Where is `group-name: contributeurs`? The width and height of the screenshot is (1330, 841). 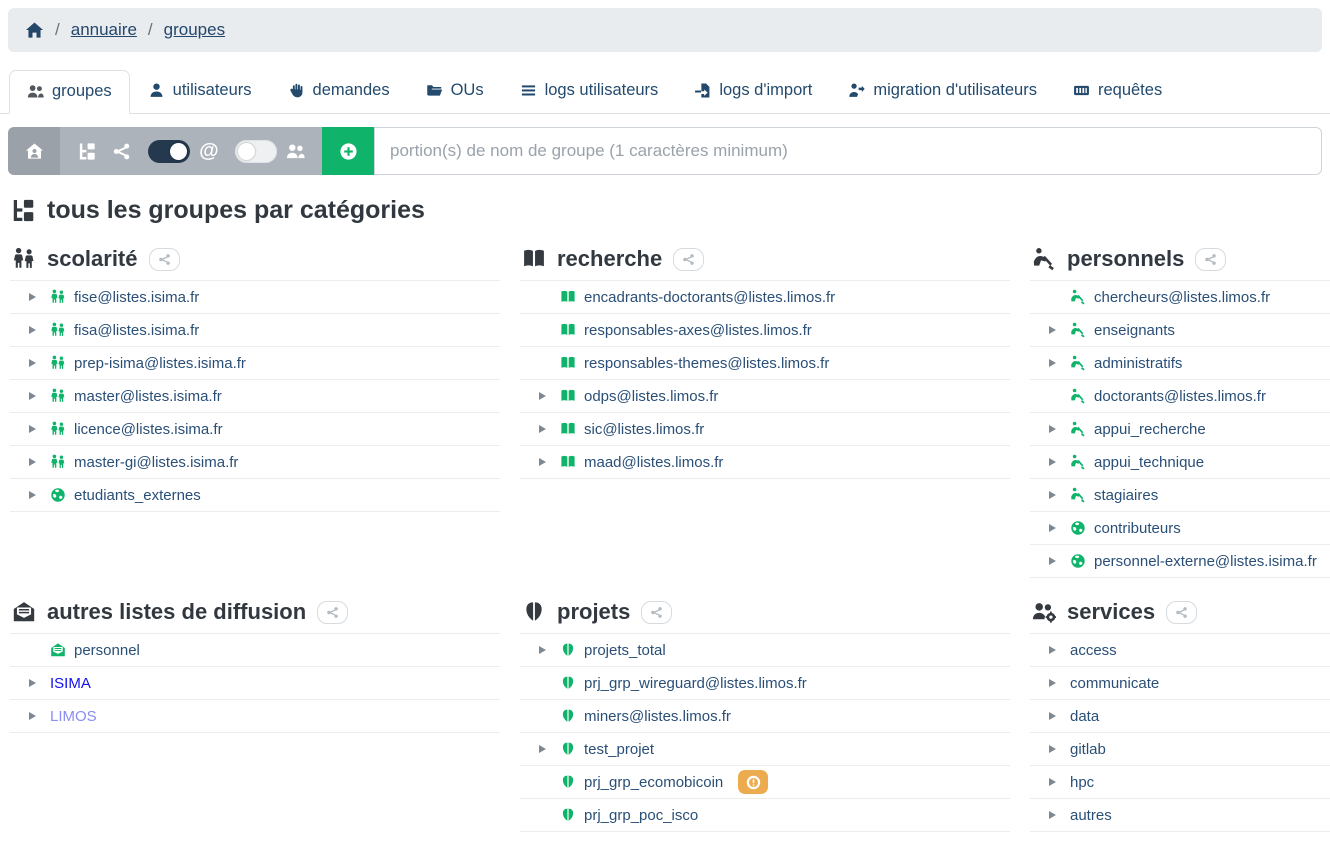 group-name: contributeurs is located at coordinates (1137, 528).